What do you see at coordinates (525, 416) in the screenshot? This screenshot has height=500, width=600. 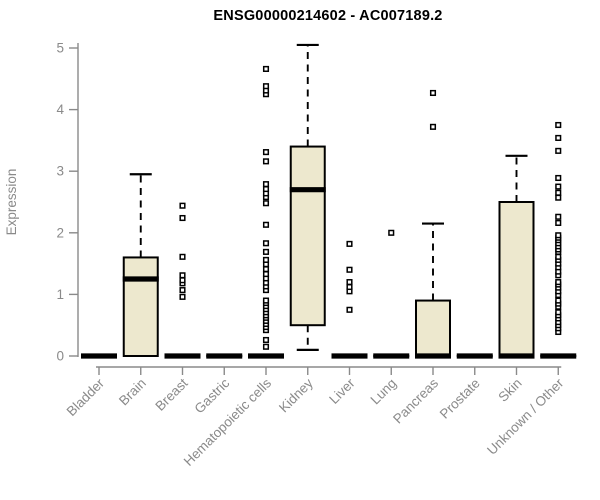 I see `x-tick-label: Unknown / Other` at bounding box center [525, 416].